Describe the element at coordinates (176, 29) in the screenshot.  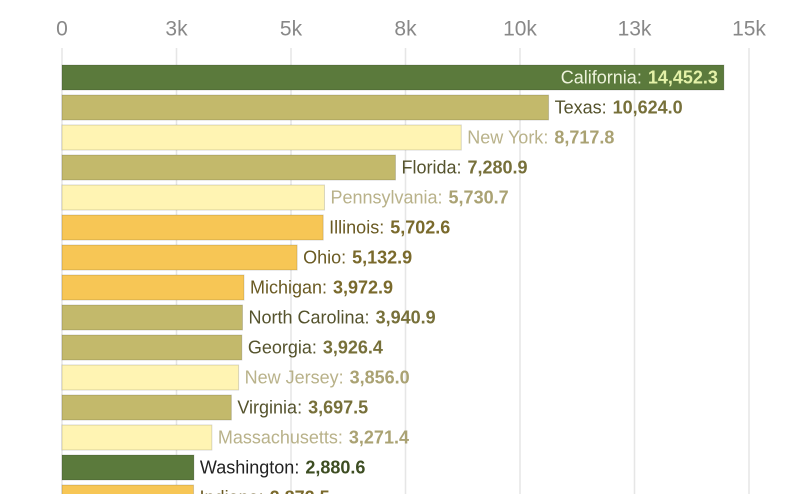
I see `x-tick-label: 3k` at that location.